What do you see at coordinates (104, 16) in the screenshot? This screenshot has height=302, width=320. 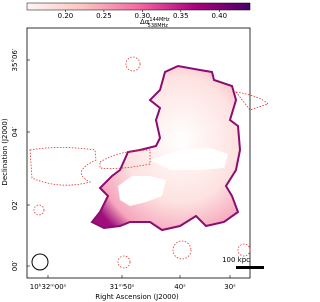 I see `colorbar-tick-label: 0.25` at bounding box center [104, 16].